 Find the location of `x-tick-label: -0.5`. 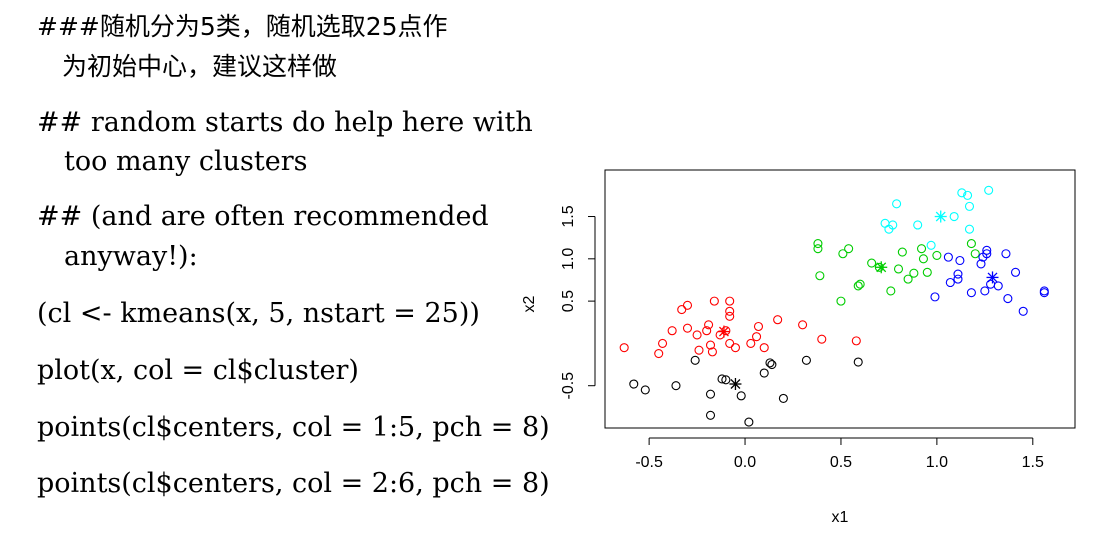

x-tick-label: -0.5 is located at coordinates (649, 462).